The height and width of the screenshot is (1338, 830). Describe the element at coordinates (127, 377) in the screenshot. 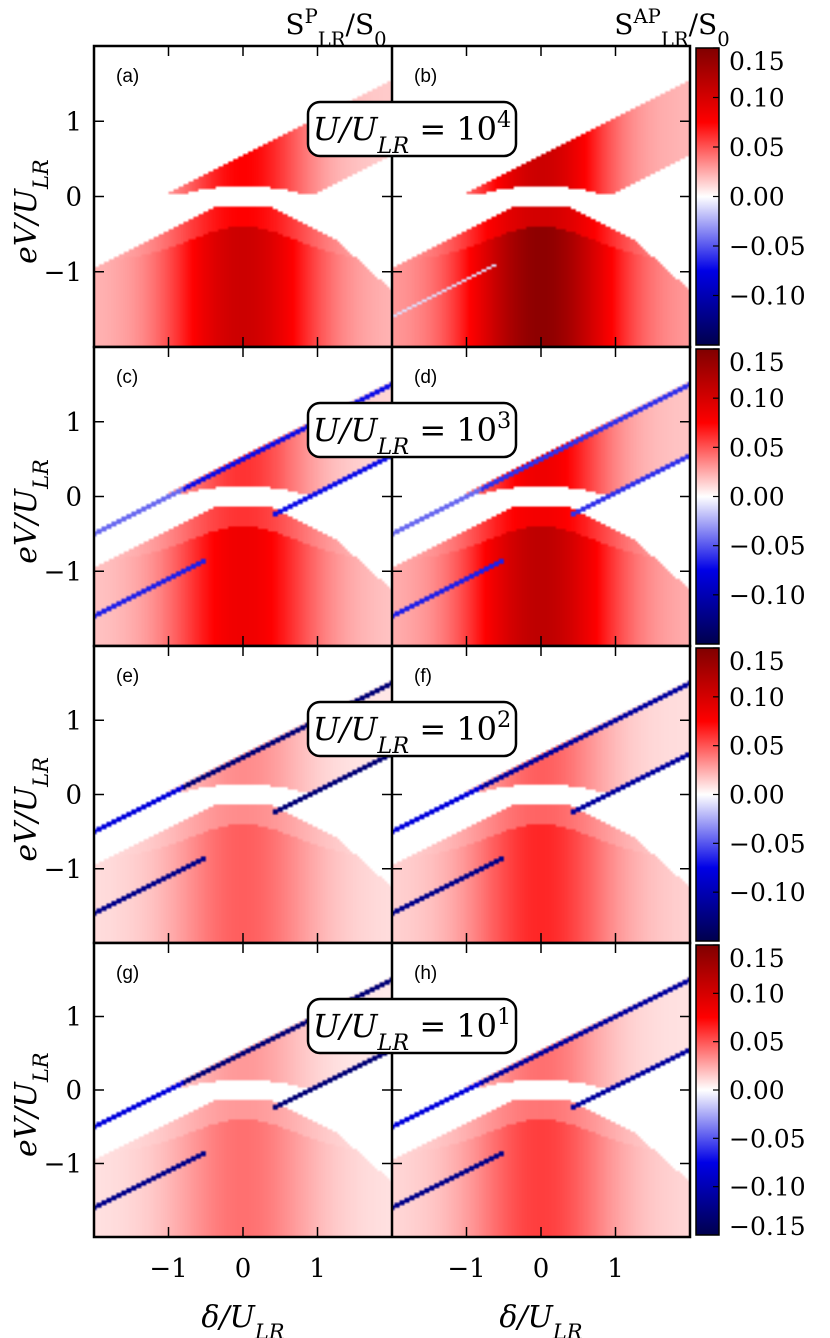

I see `panel-tag-c: (c)` at that location.